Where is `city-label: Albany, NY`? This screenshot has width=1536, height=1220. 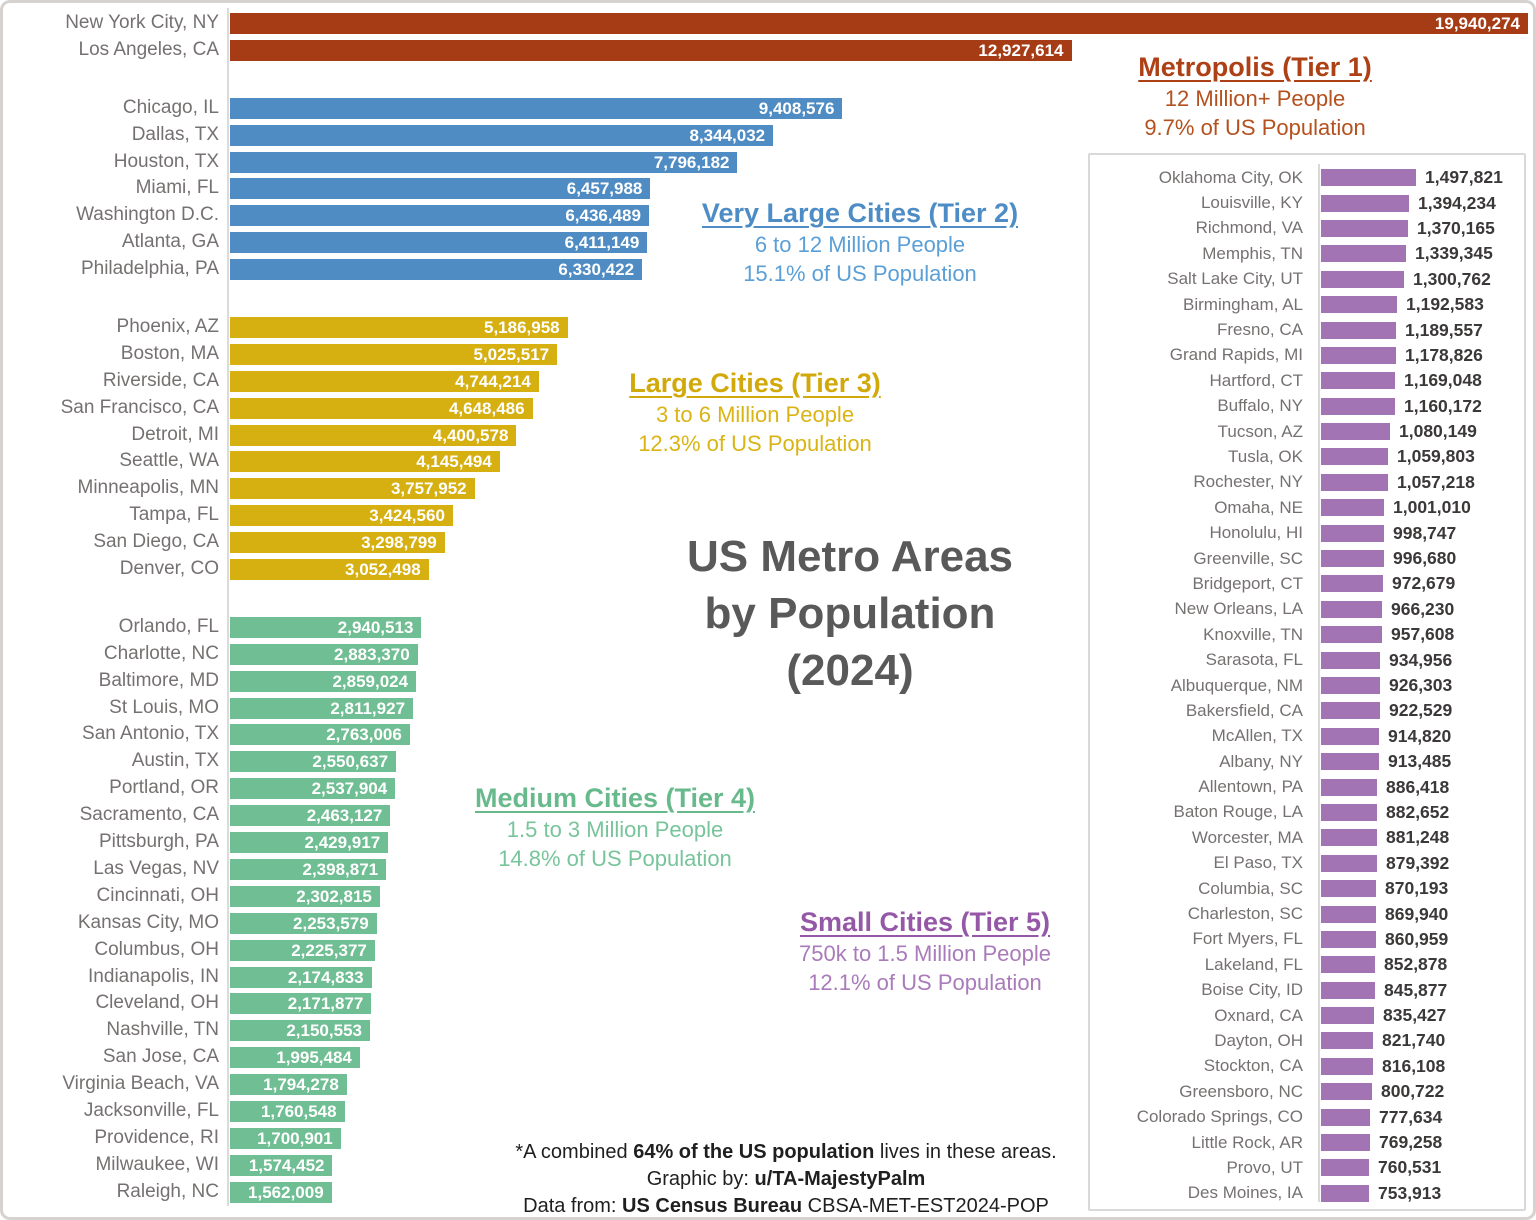 city-label: Albany, NY is located at coordinates (1261, 761).